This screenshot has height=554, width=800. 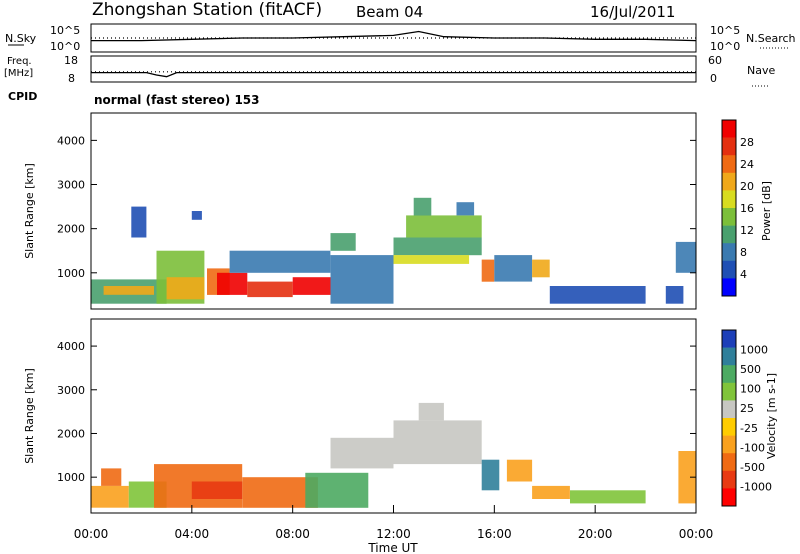 I want to click on colorbar-tick-label: -100, so click(x=752, y=447).